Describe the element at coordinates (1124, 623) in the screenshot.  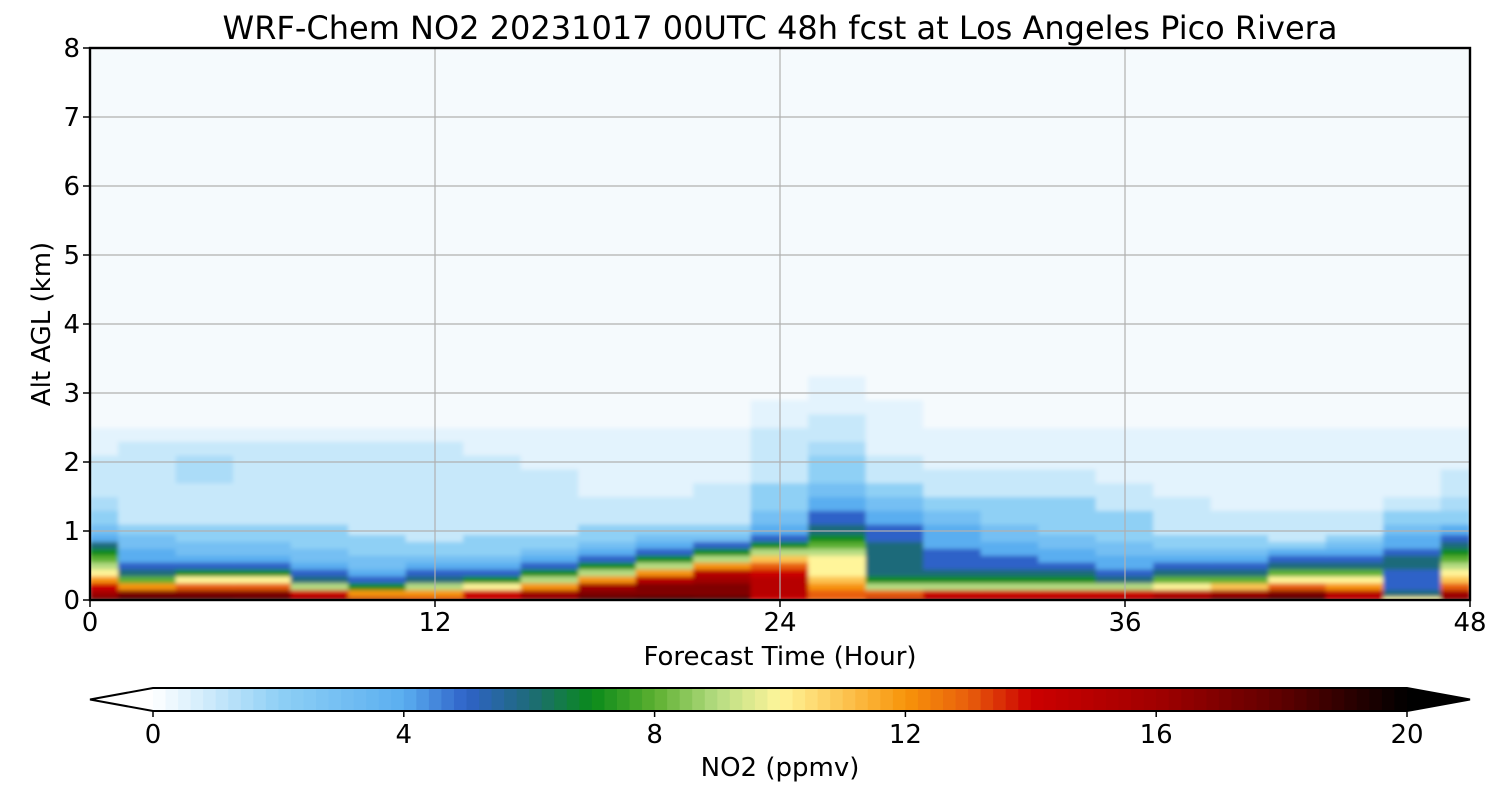
I see `x-tick-label: 36` at that location.